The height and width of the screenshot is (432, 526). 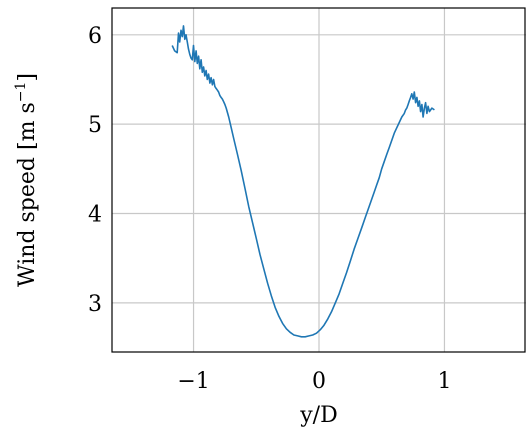 What do you see at coordinates (21, 92) in the screenshot?
I see `y-axis-label-exponent: −1` at bounding box center [21, 92].